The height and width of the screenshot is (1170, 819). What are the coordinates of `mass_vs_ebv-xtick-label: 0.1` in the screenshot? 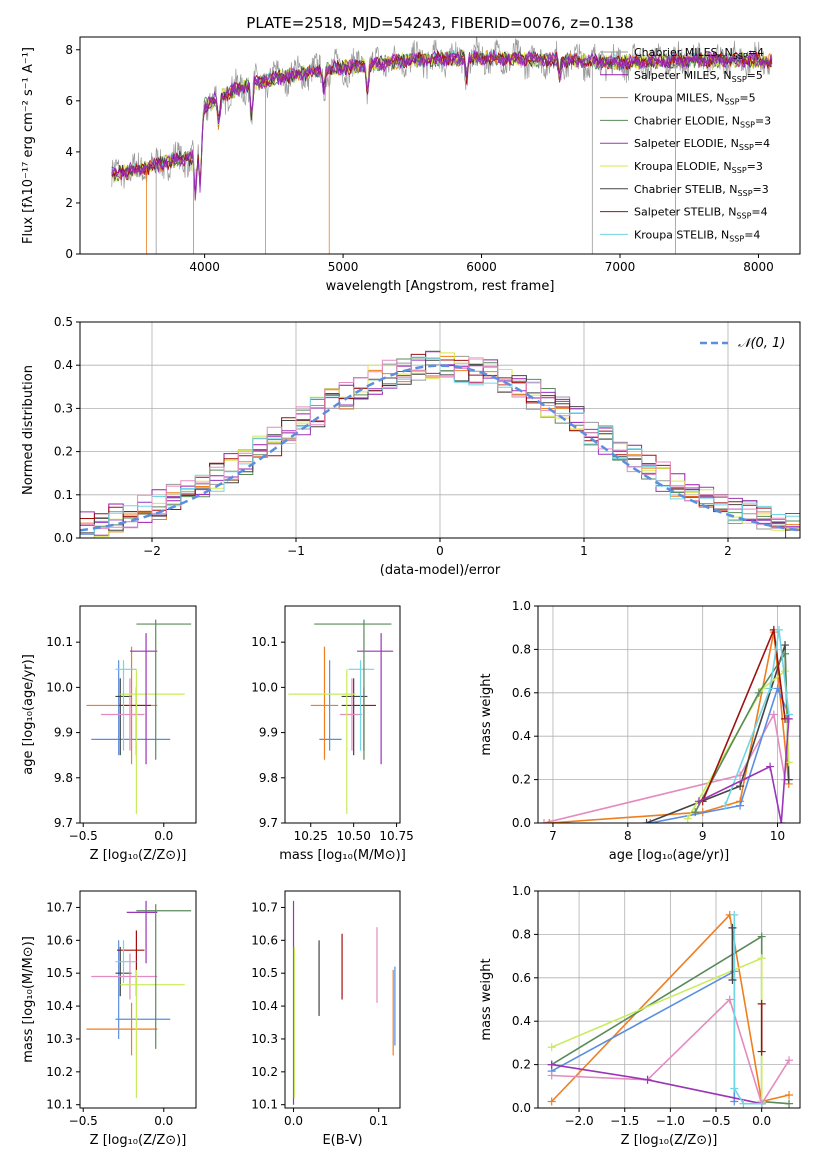 It's located at (378, 1121).